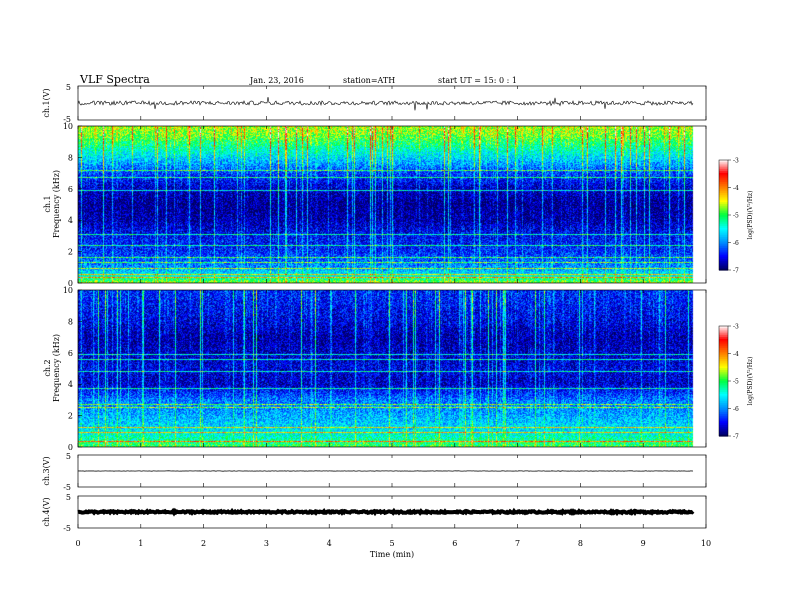 This screenshot has height=612, width=792. I want to click on time-tick-label: 1, so click(140, 543).